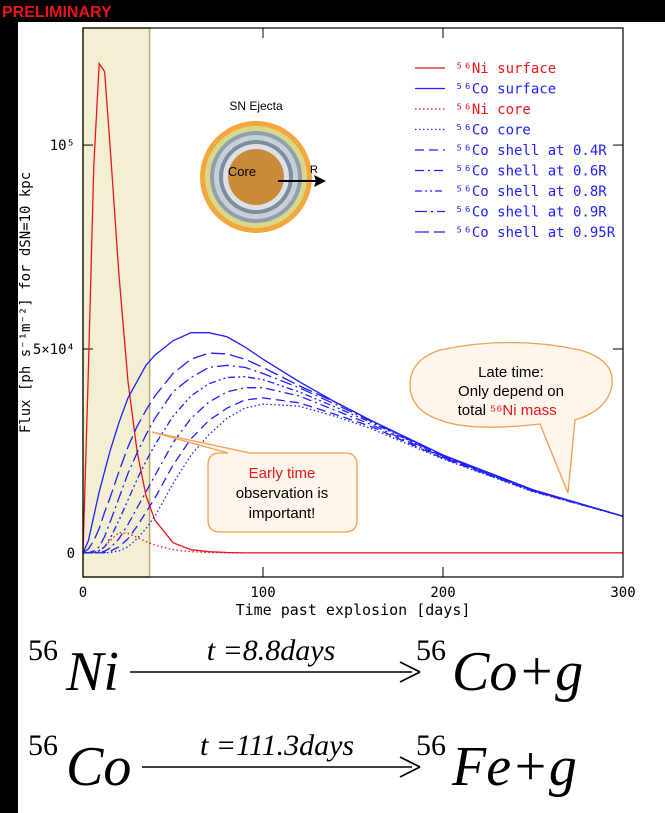 Image resolution: width=665 pixels, height=813 pixels. What do you see at coordinates (511, 391) in the screenshot?
I see `callout-text: Only depend on` at bounding box center [511, 391].